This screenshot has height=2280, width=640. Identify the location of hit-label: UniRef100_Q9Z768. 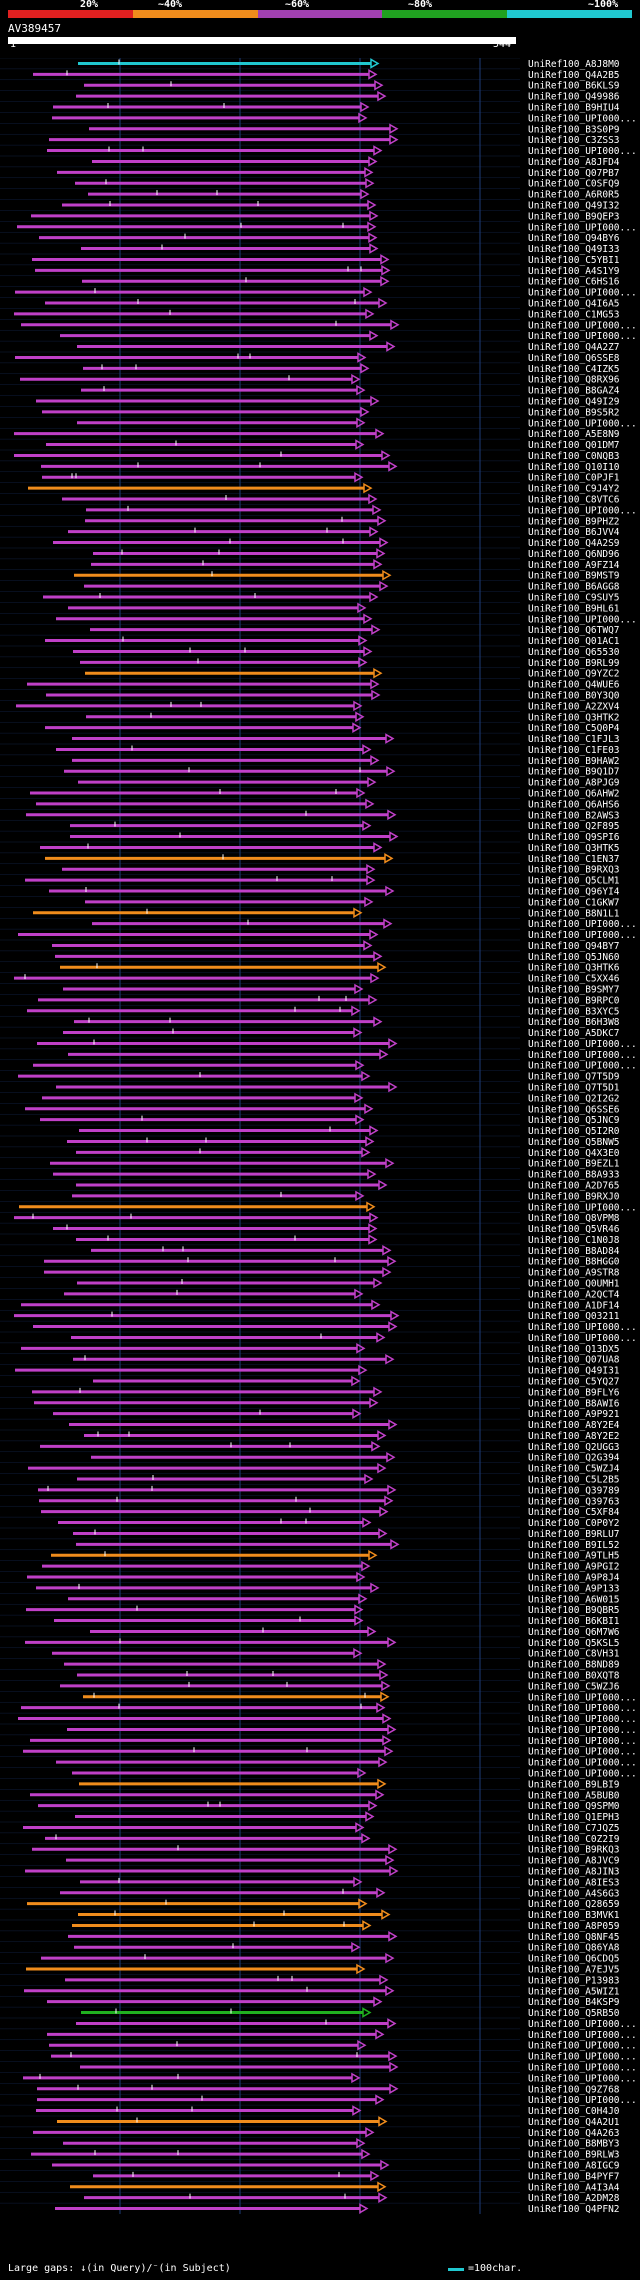
(574, 2089).